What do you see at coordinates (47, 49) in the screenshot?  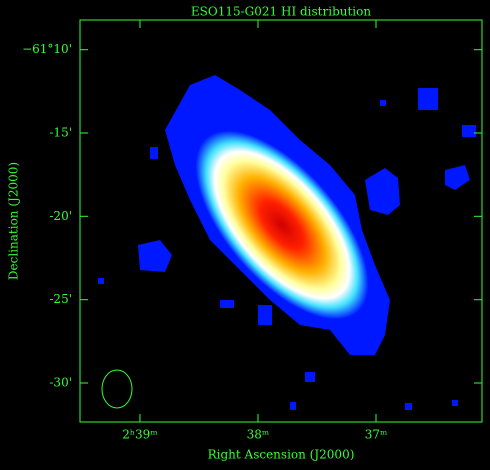 I see `y-tick-label: −61°10'` at bounding box center [47, 49].